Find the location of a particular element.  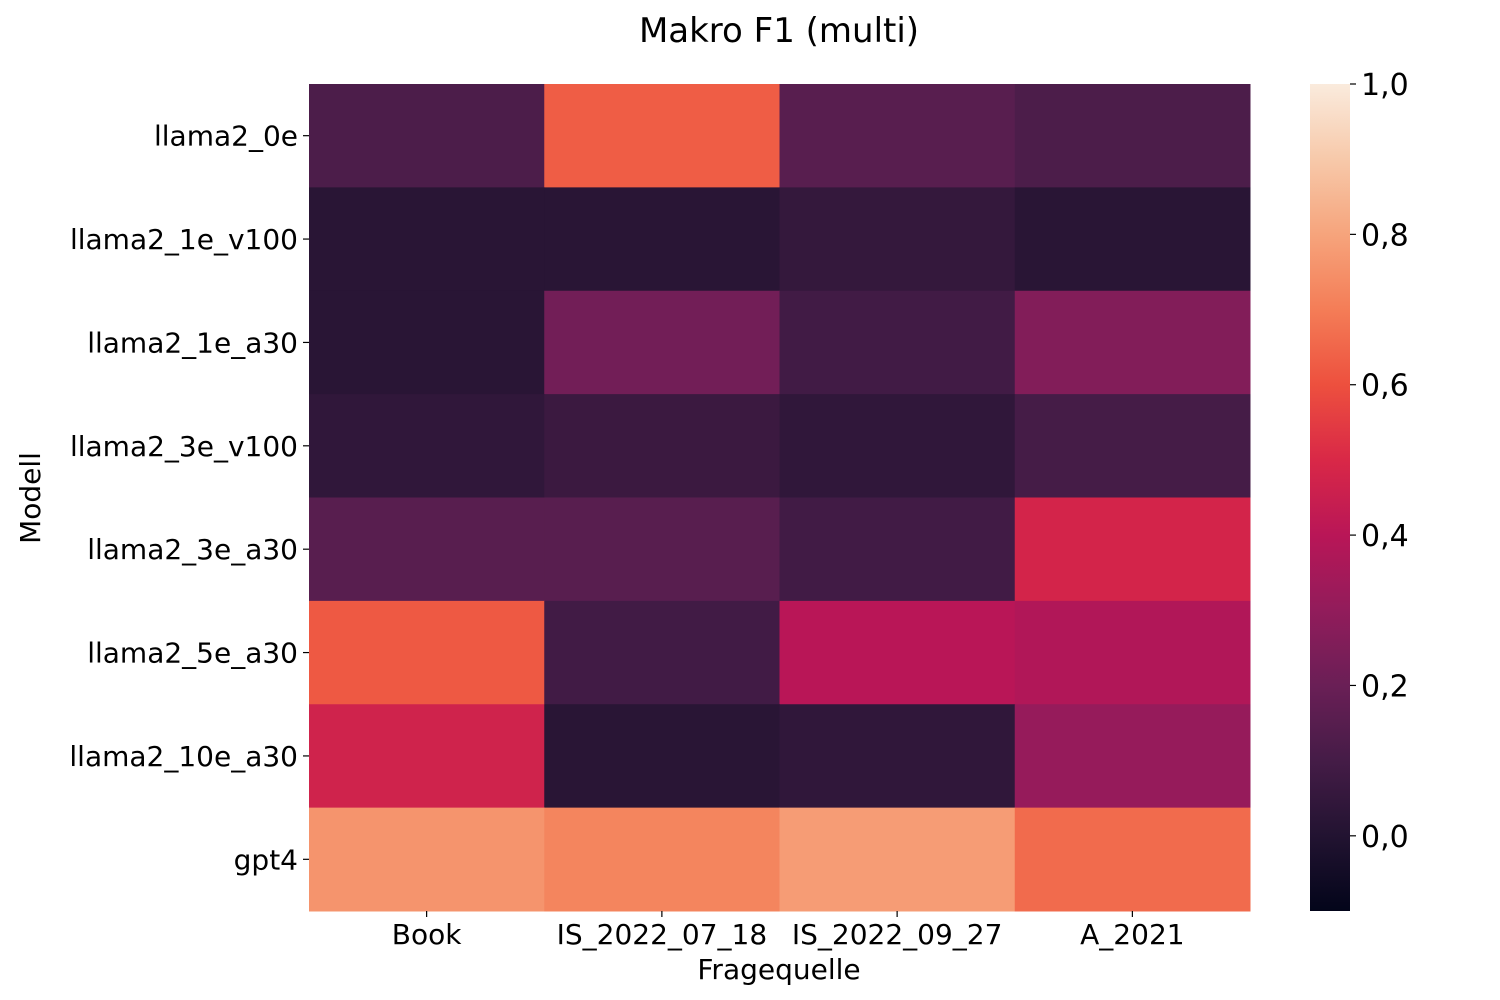

y-tick-label: llama2_3e_v100 is located at coordinates (184, 446).